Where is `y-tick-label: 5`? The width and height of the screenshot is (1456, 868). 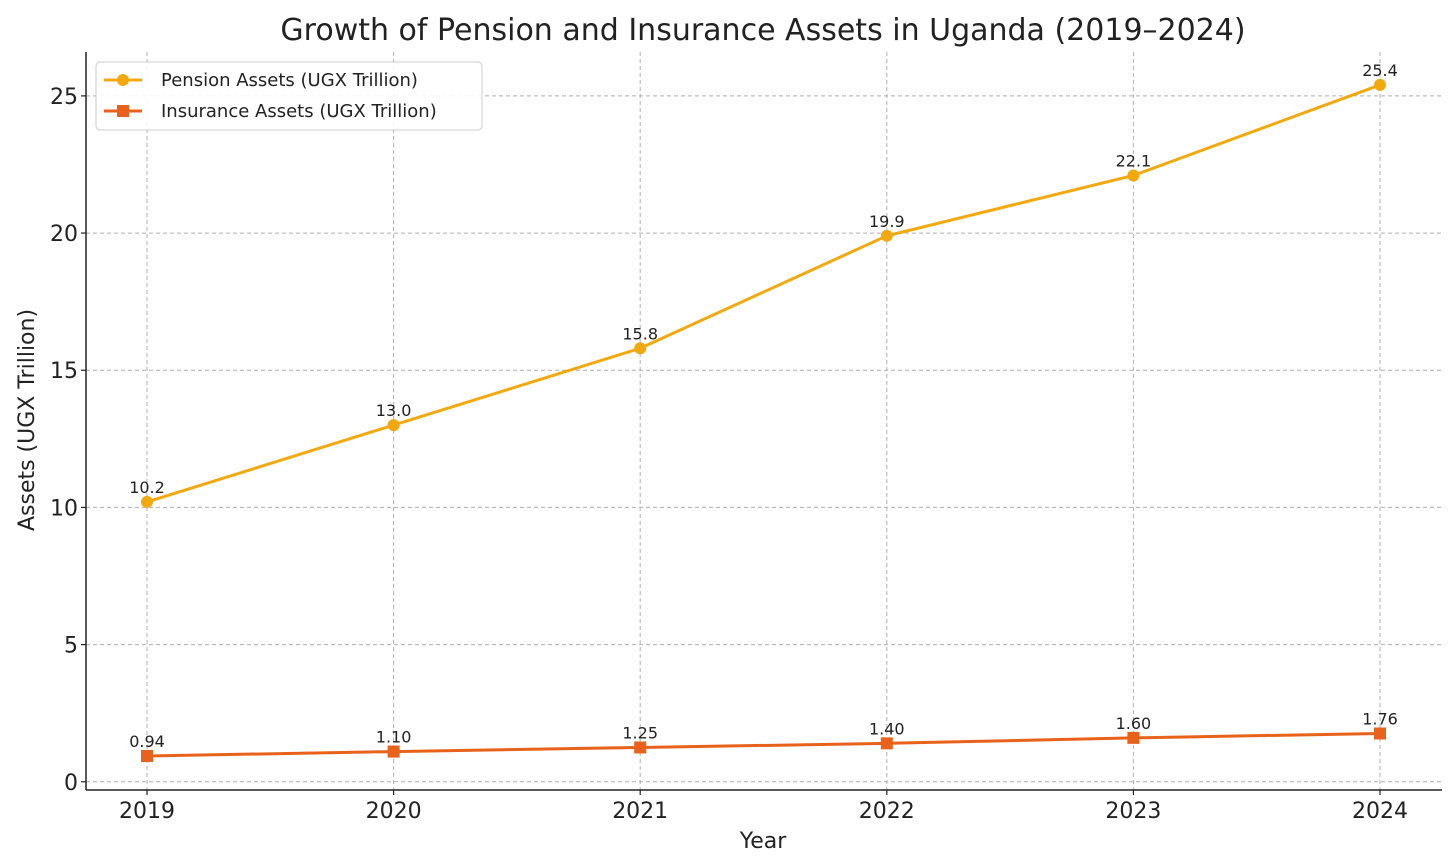 y-tick-label: 5 is located at coordinates (71, 646).